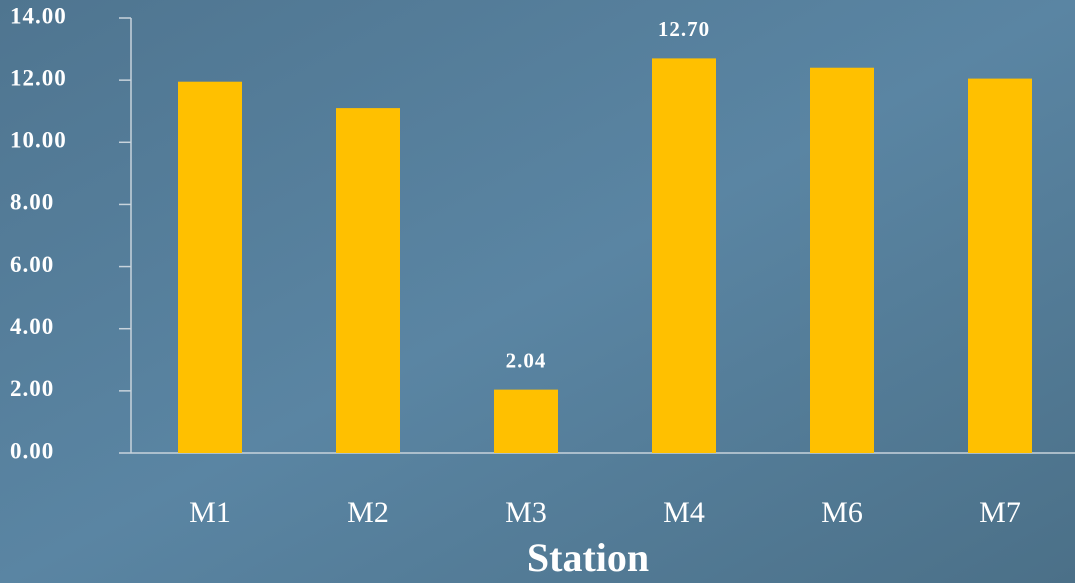 The width and height of the screenshot is (1075, 583). Describe the element at coordinates (38, 15) in the screenshot. I see `y-tick-label: 14.00` at that location.